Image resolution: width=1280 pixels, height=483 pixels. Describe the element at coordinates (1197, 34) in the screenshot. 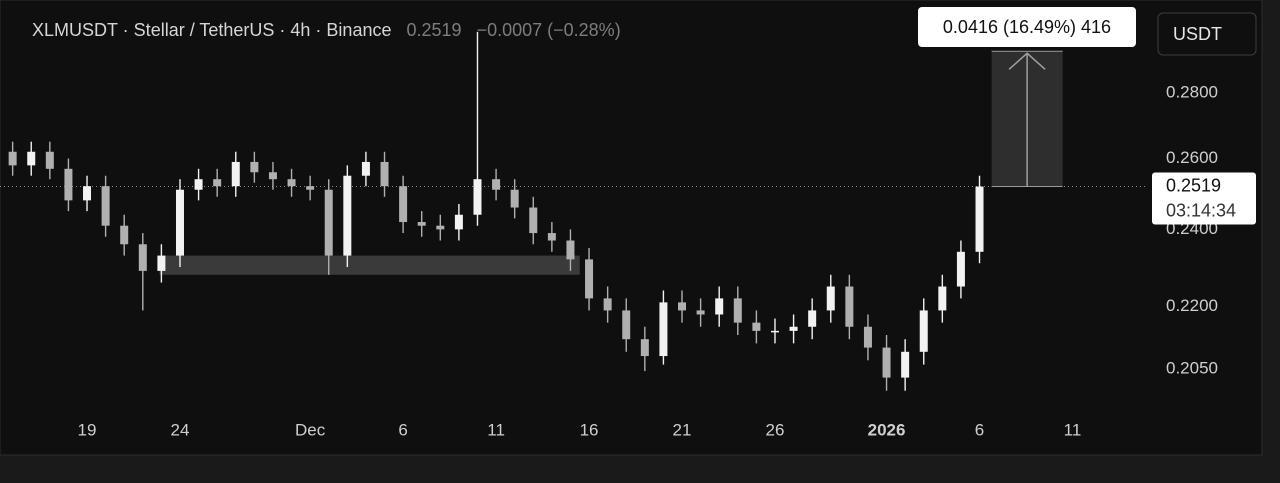

I see `currency-label: USDT` at that location.